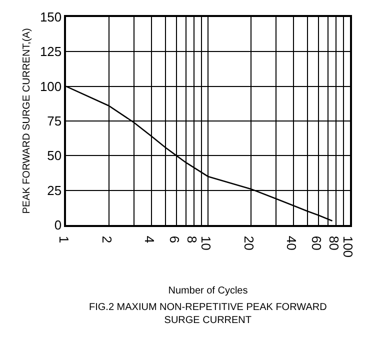 Image resolution: width=376 pixels, height=338 pixels. Describe the element at coordinates (174, 240) in the screenshot. I see `x-tick-label: 6` at that location.